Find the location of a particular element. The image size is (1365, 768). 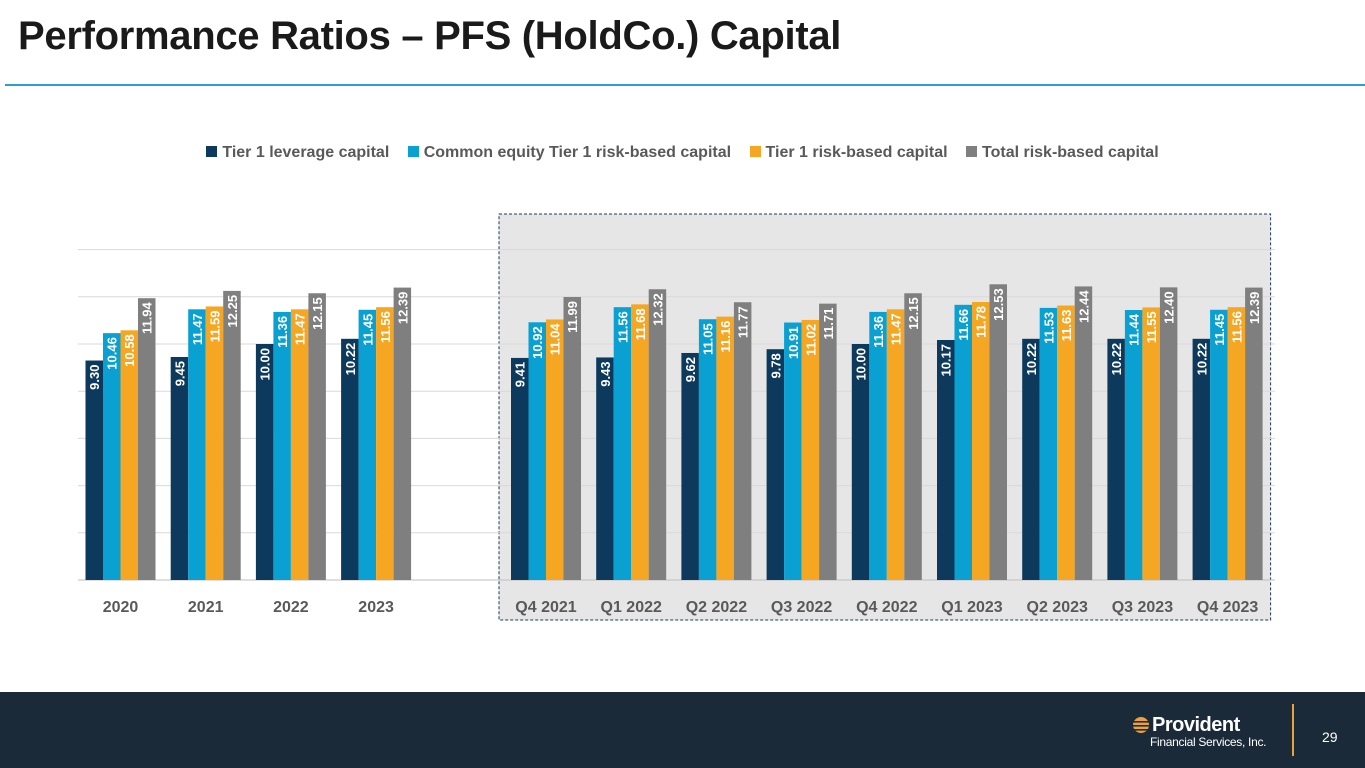

data-label: 12.44 is located at coordinates (1083, 306).